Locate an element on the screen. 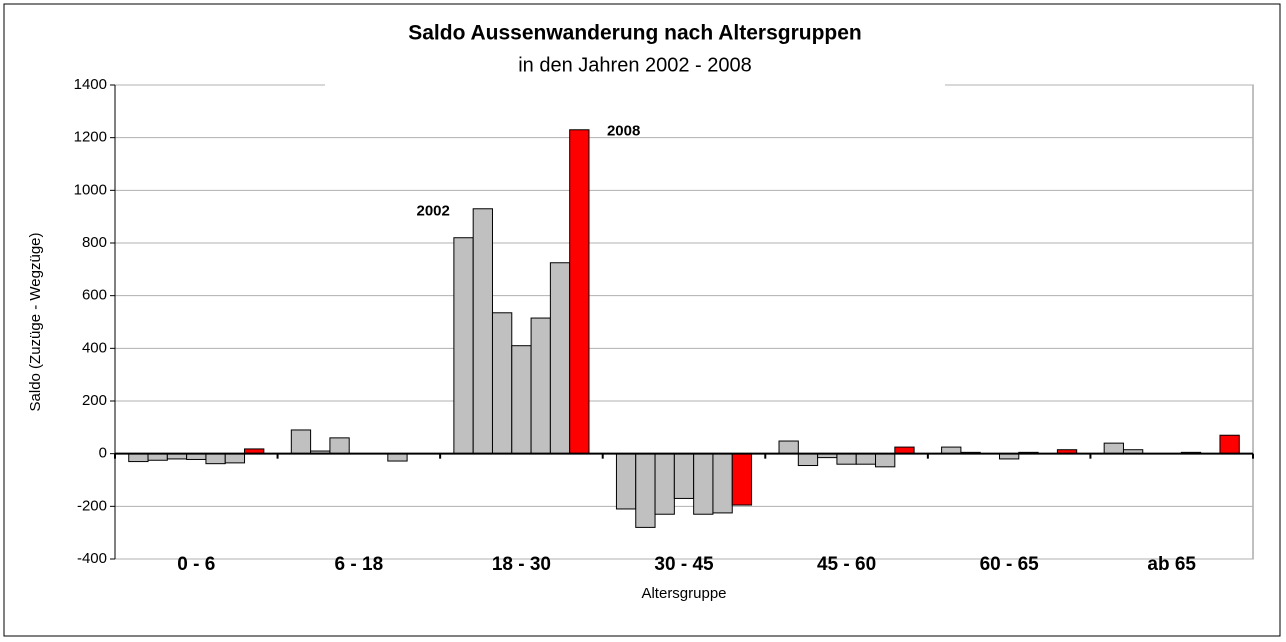  chart-title: Saldo Aussenwanderung nach Altersgruppen is located at coordinates (635, 33).